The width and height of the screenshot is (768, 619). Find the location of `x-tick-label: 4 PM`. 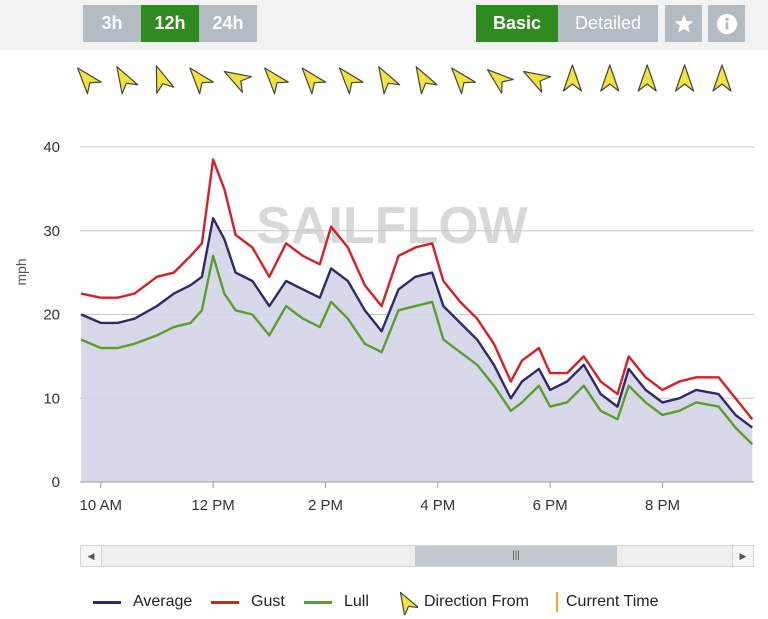

x-tick-label: 4 PM is located at coordinates (437, 505).